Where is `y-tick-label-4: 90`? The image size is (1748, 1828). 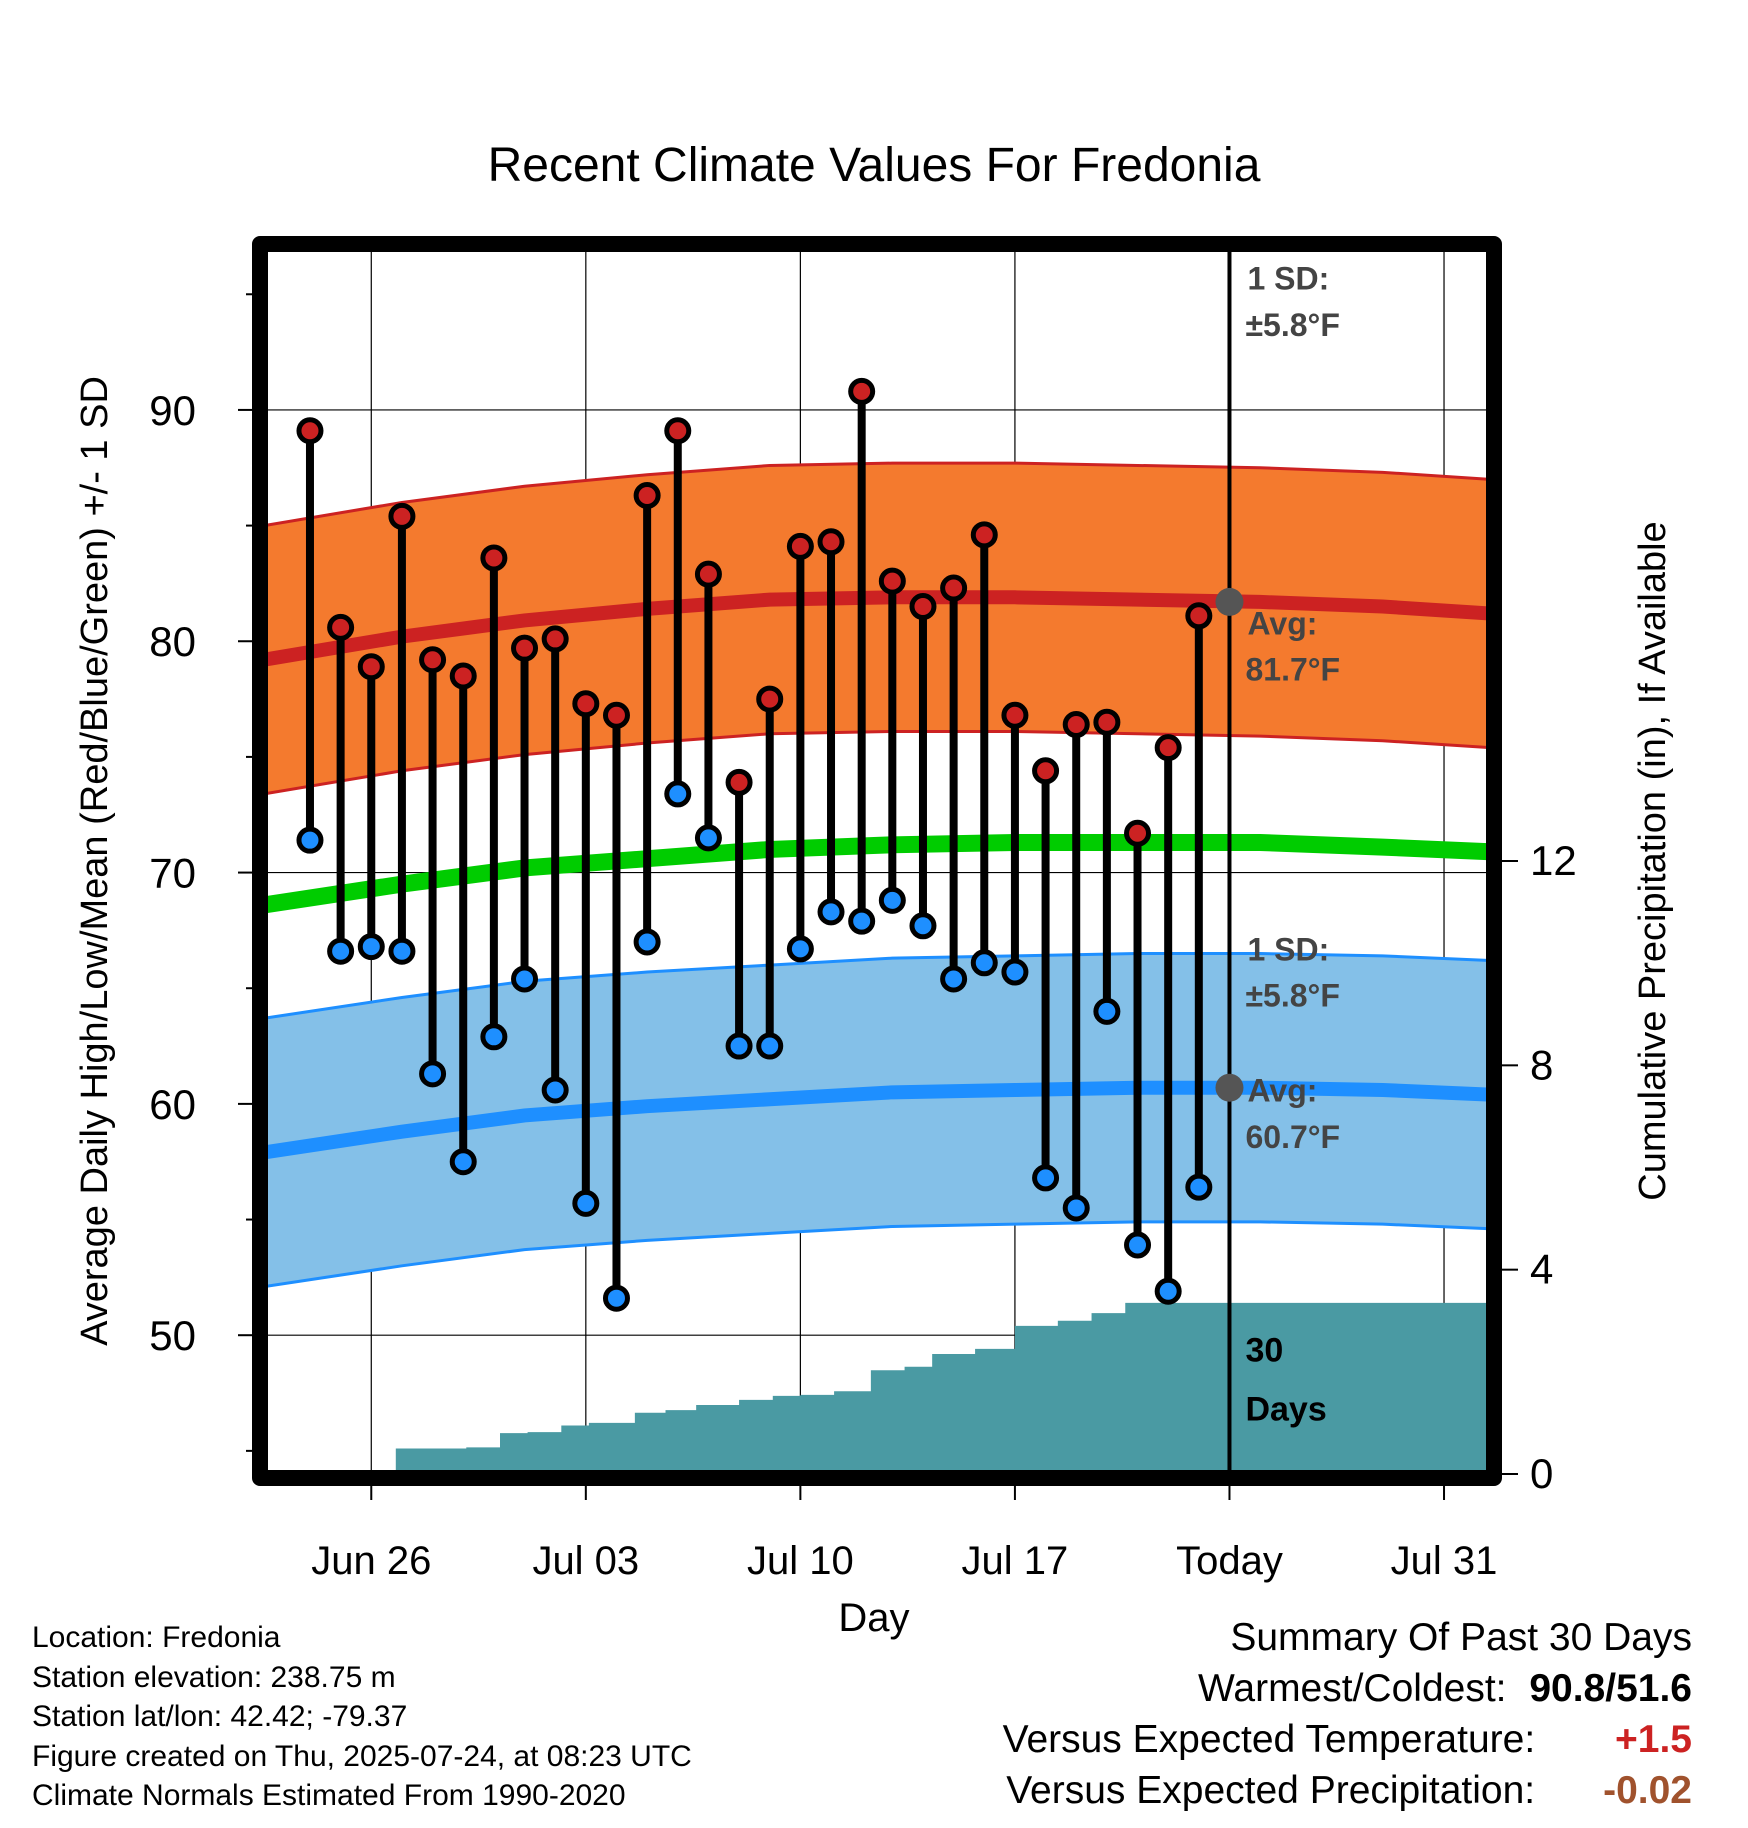 y-tick-label-4: 90 is located at coordinates (172, 410).